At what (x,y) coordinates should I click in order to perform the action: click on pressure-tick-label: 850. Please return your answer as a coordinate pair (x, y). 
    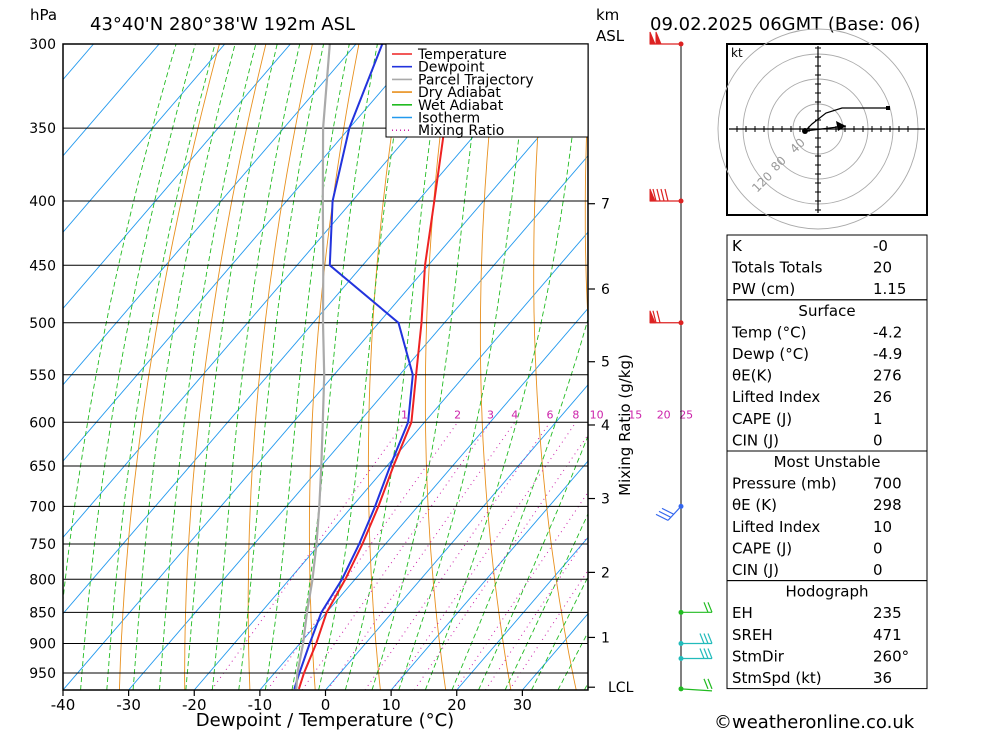
    Looking at the image, I should click on (42, 613).